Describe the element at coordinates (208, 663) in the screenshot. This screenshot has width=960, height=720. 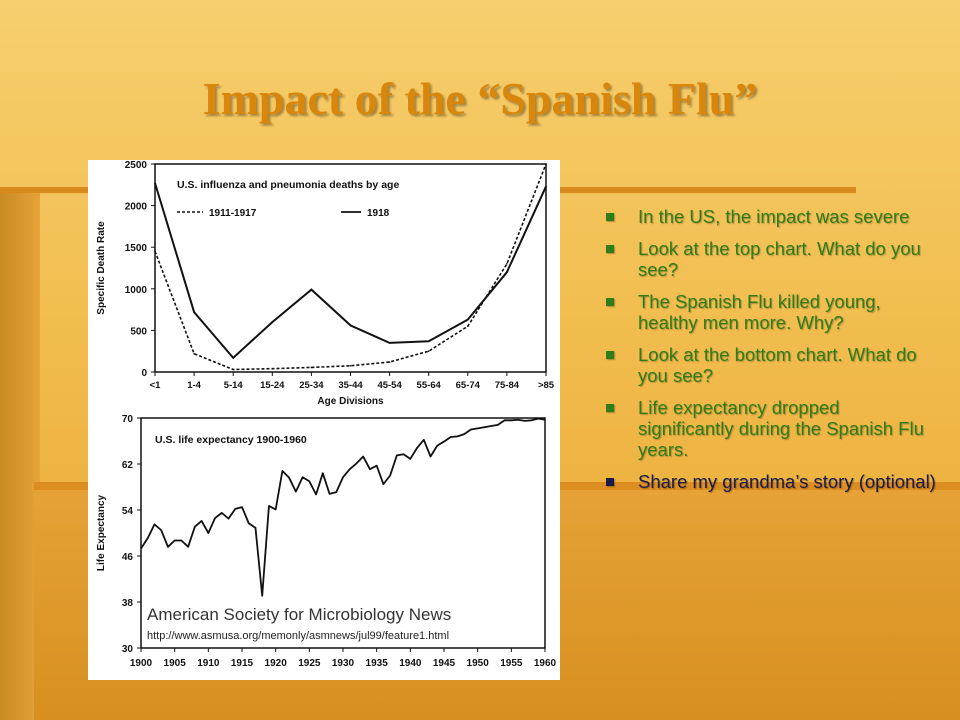
I see `bottom-x-tick-label: 1910` at that location.